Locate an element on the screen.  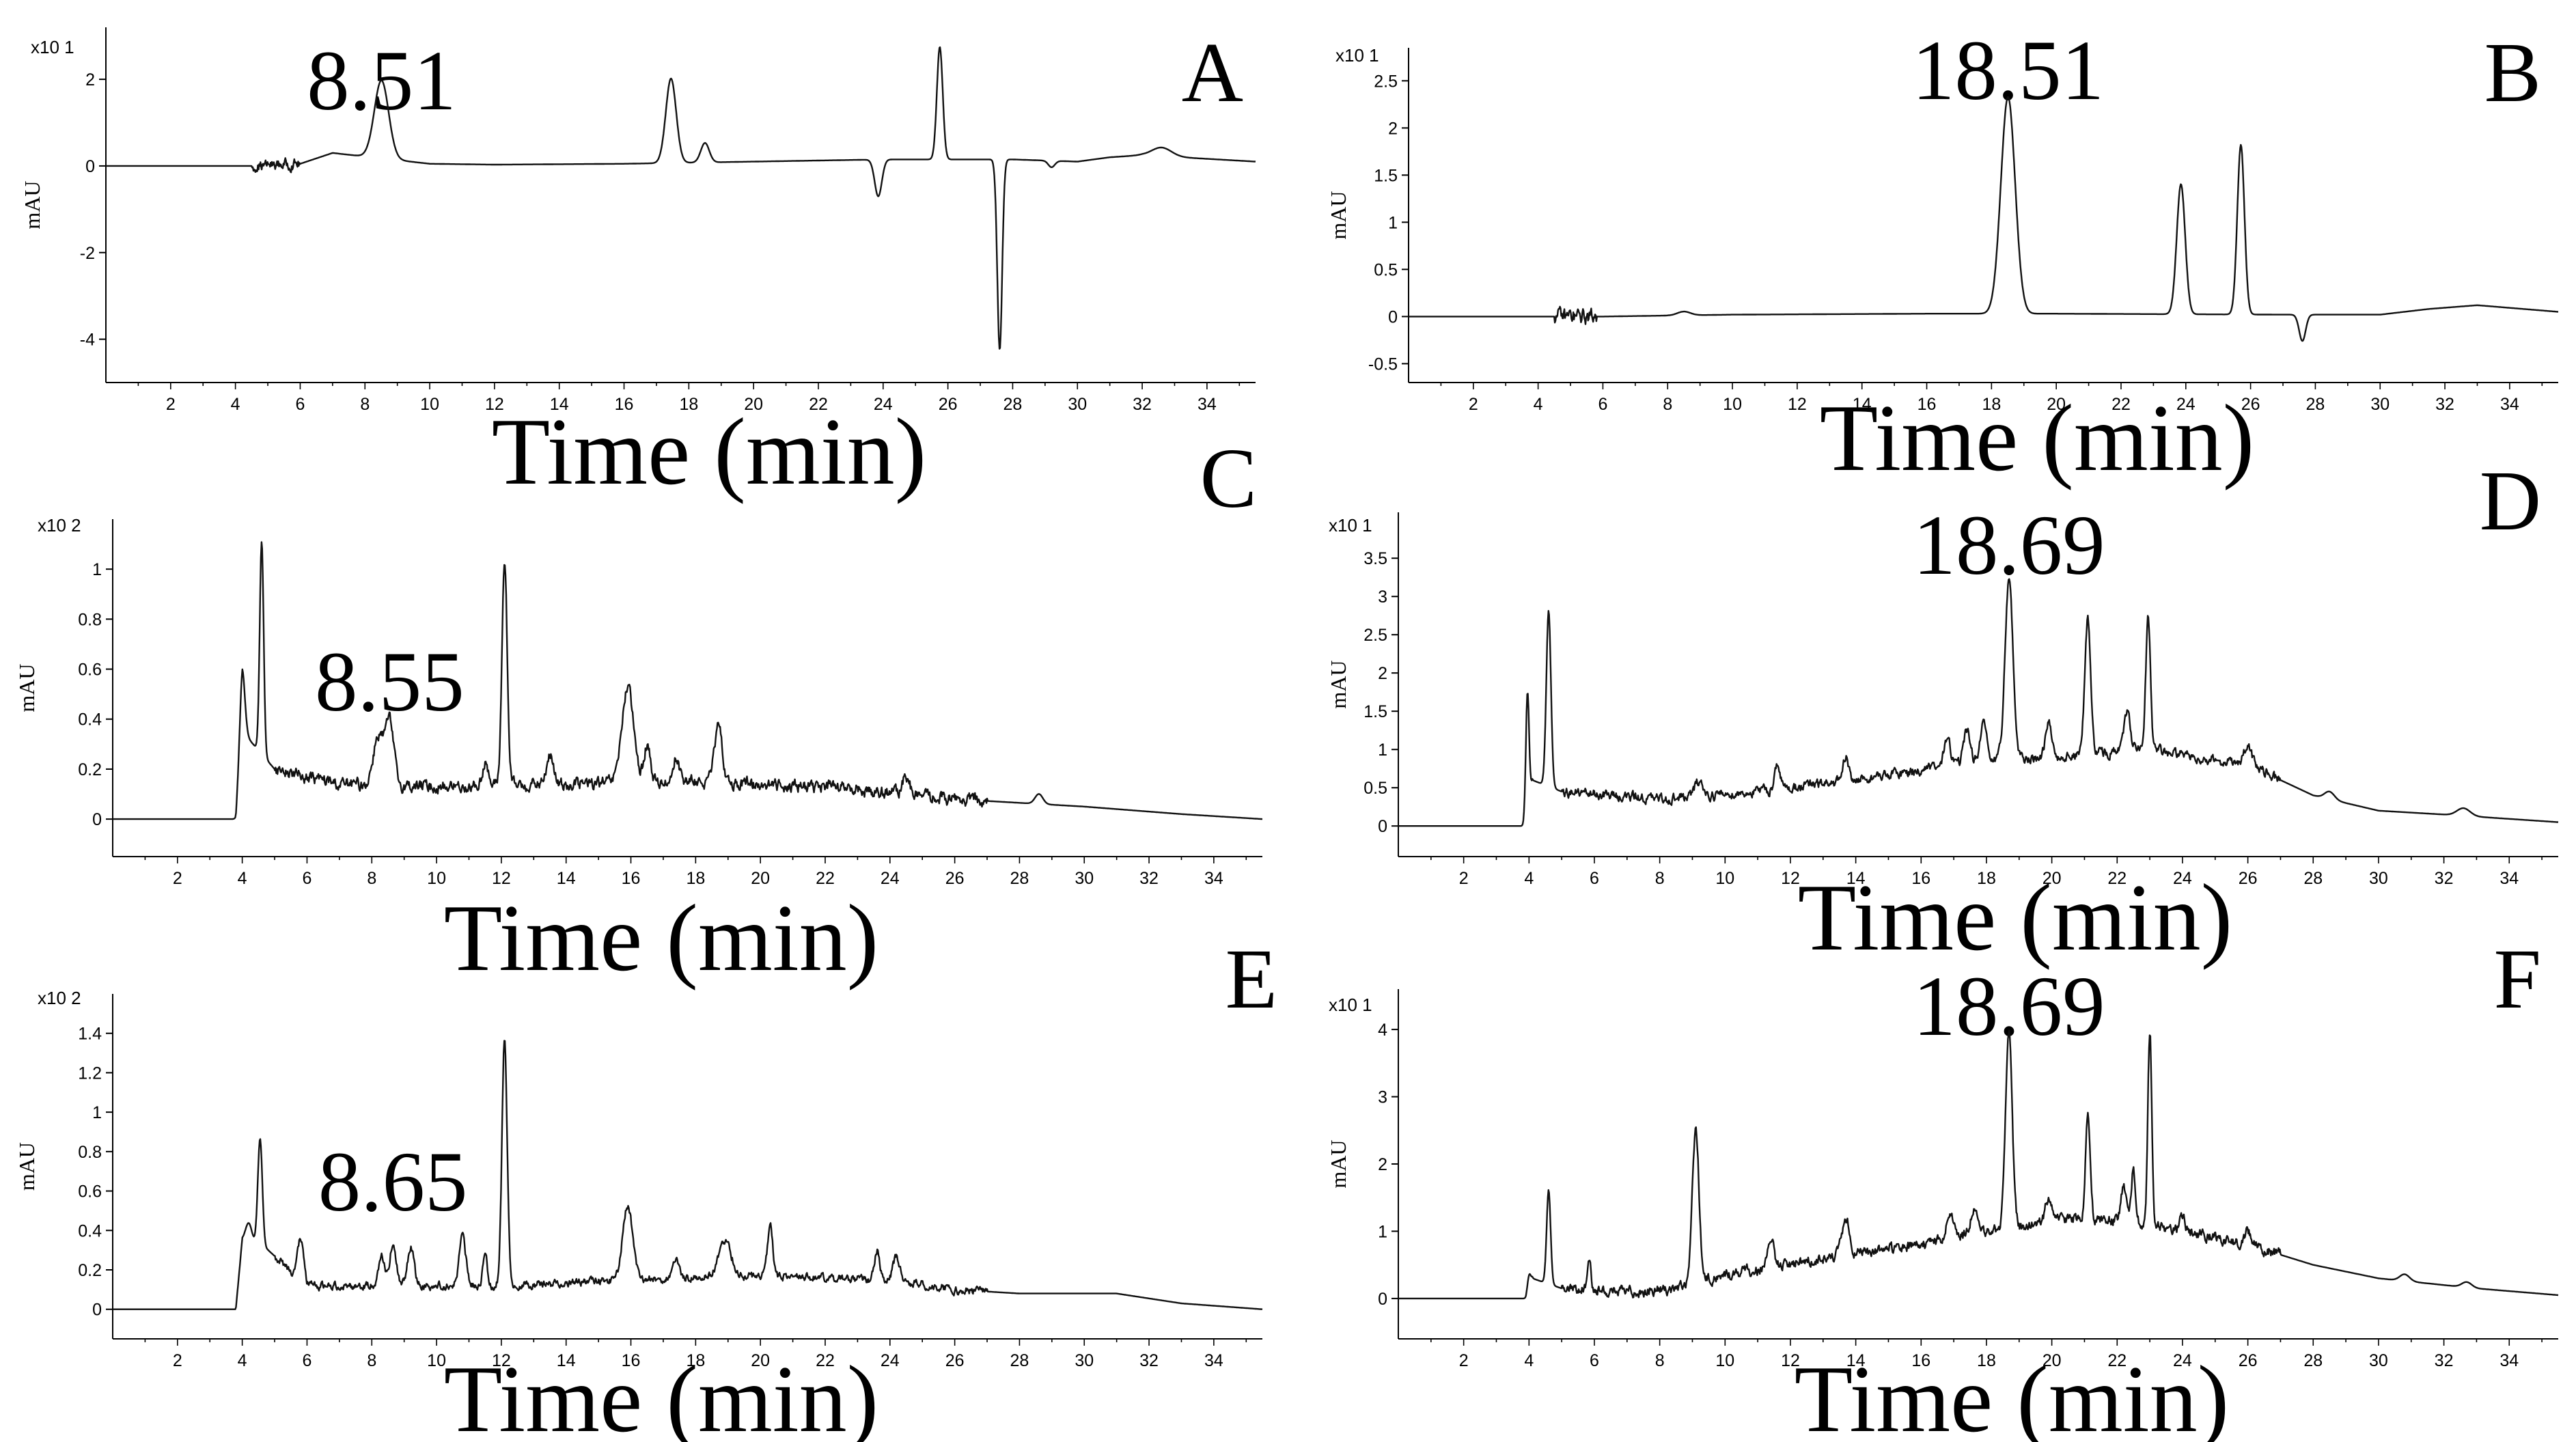
y-tick-label: 0.4 is located at coordinates (90, 1230).